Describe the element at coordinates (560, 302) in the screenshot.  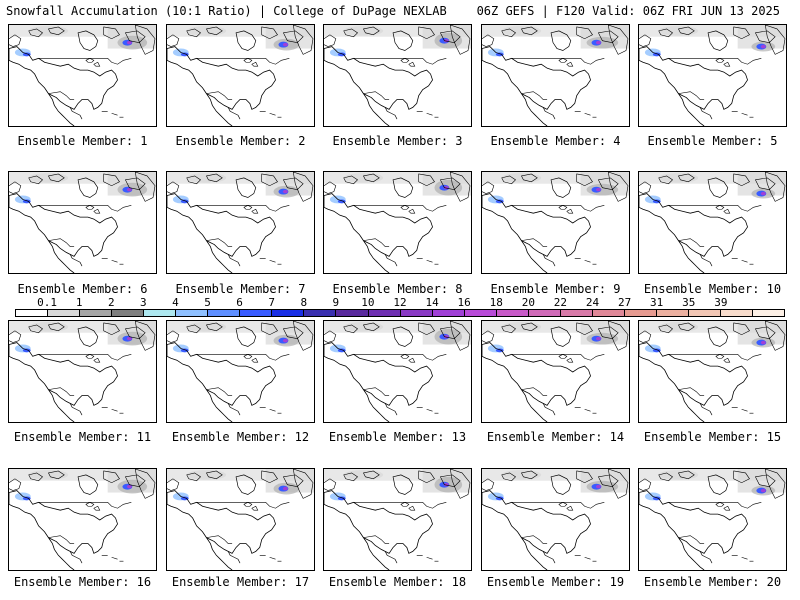
I see `colorbar-tick-label: 22` at that location.